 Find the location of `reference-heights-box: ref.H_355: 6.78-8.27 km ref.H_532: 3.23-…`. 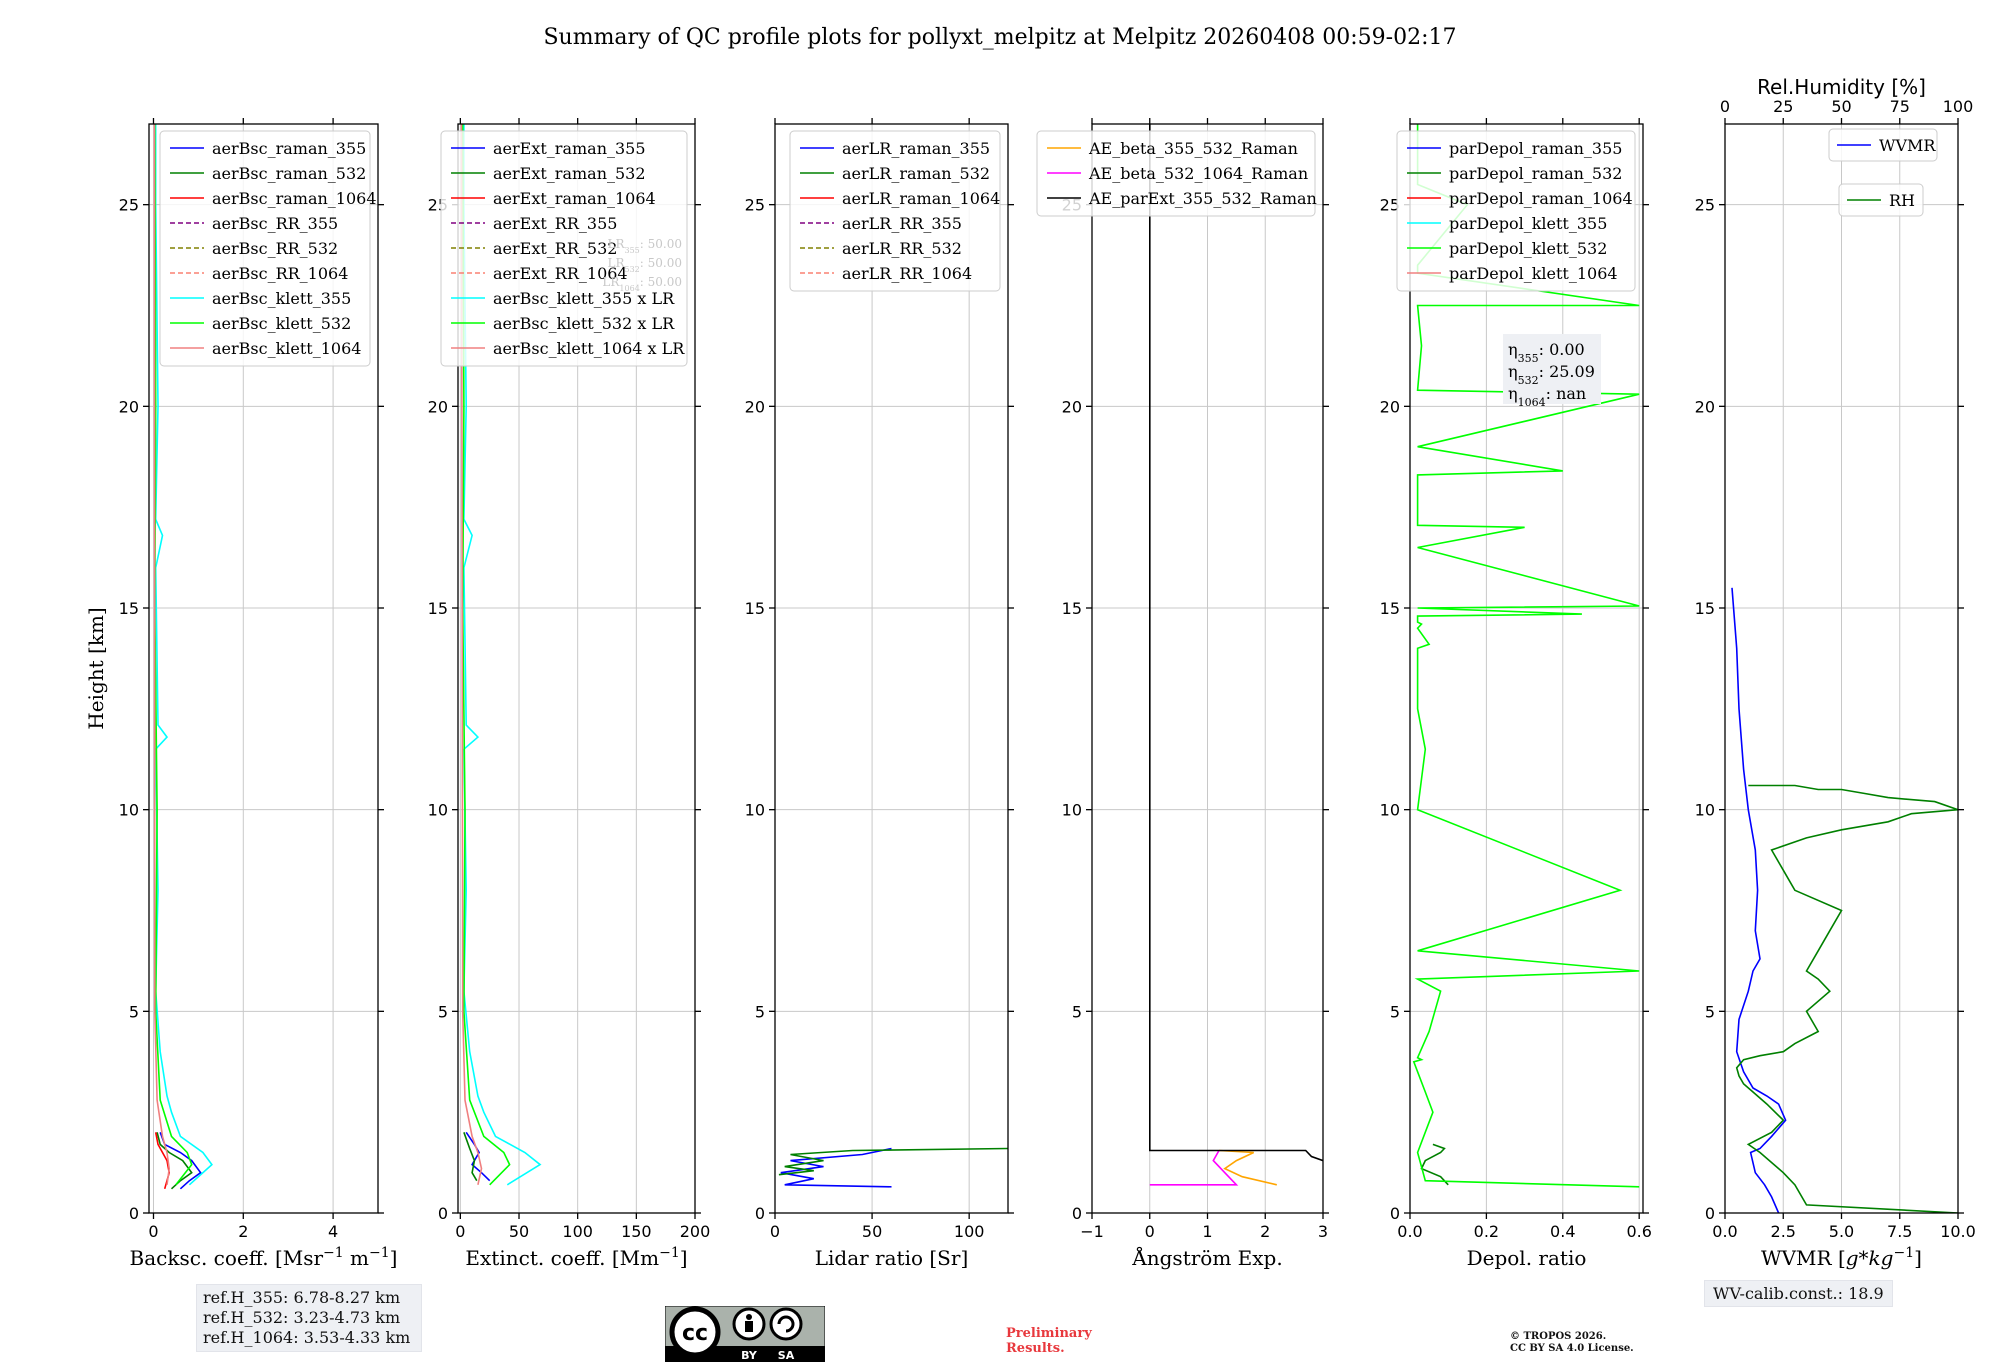

reference-heights-box: ref.H_355: 6.78-8.27 km ref.H_532: 3.23-… is located at coordinates (309, 1318).